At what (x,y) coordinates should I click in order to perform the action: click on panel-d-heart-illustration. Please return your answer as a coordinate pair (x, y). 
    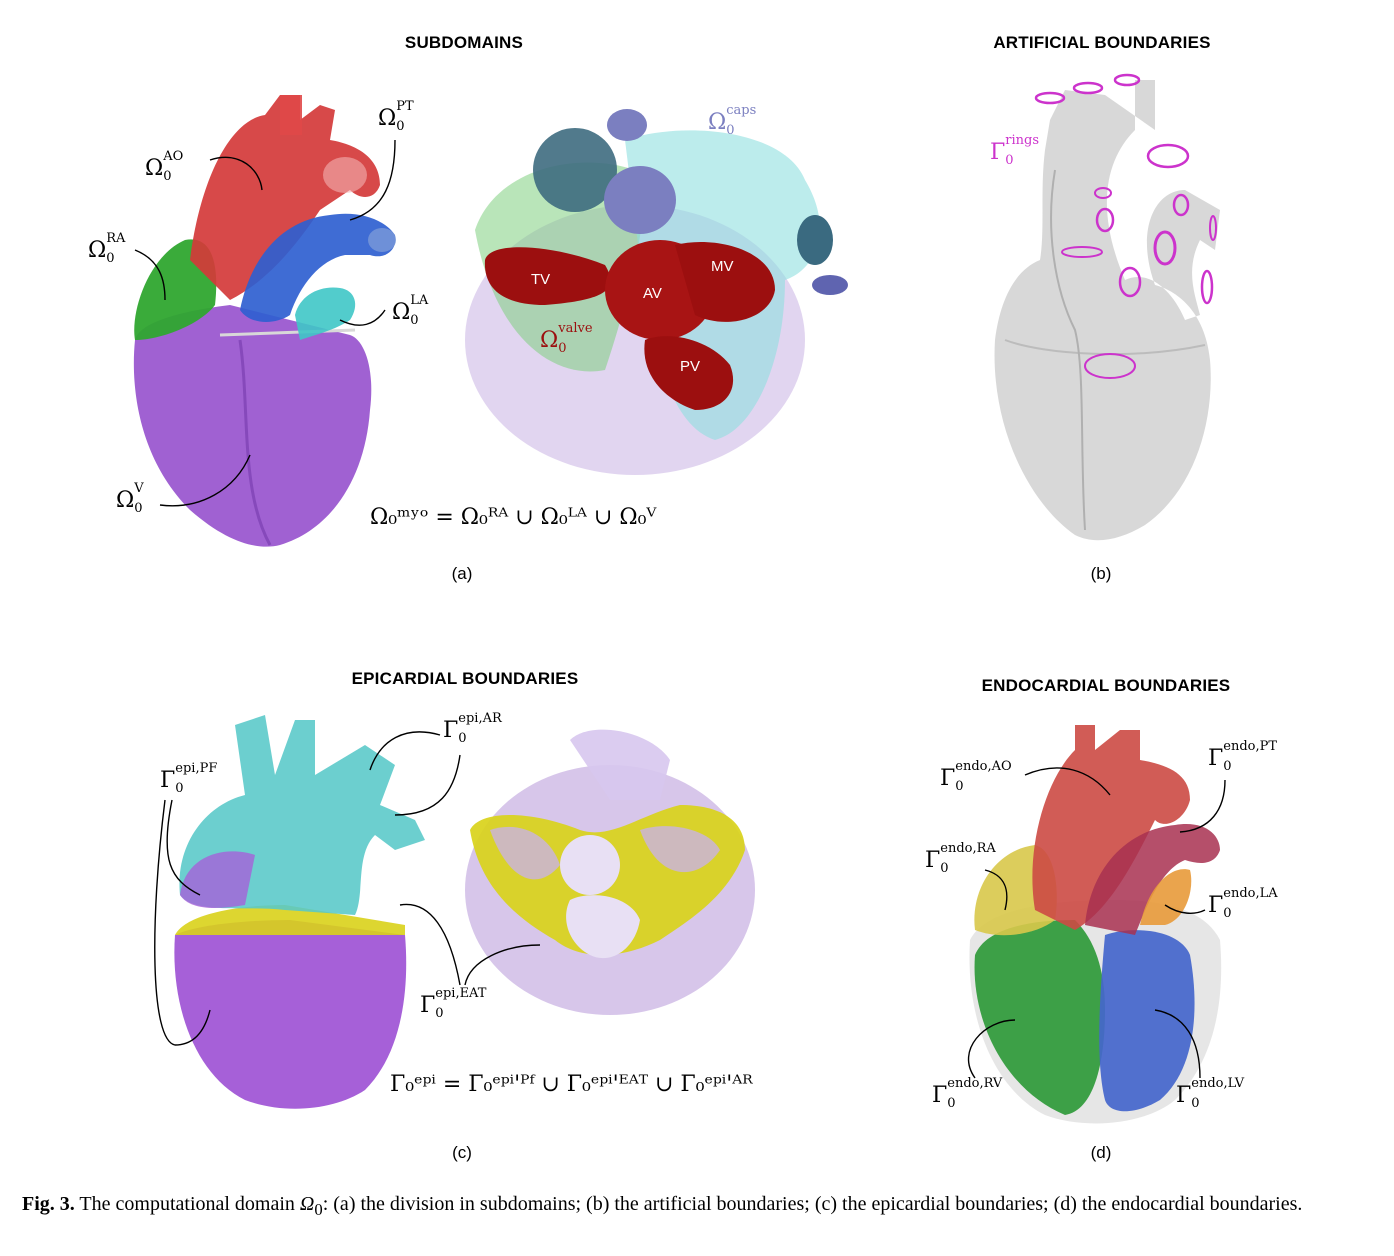
    Looking at the image, I should click on (1095, 924).